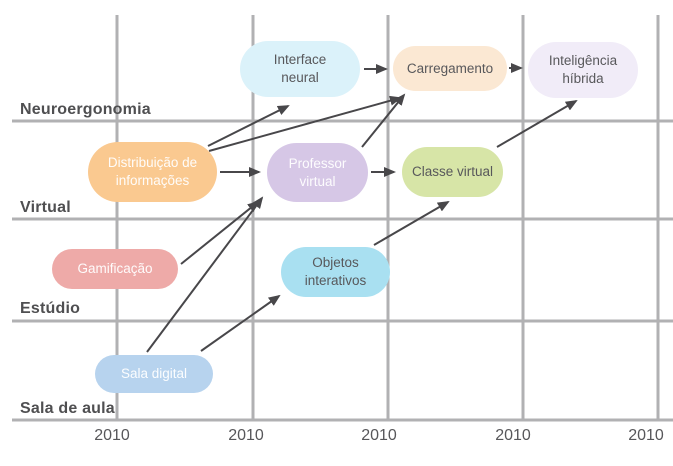 This screenshot has height=466, width=673. Describe the element at coordinates (220, 232) in the screenshot. I see `edge-gamificacao-to-professor-virtual` at that location.